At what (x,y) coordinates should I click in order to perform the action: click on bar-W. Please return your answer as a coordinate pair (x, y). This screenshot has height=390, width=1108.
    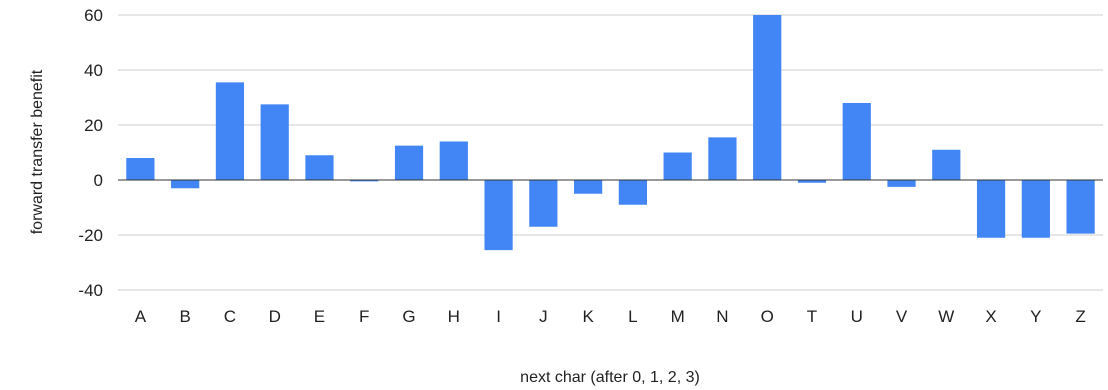
    Looking at the image, I should click on (946, 164).